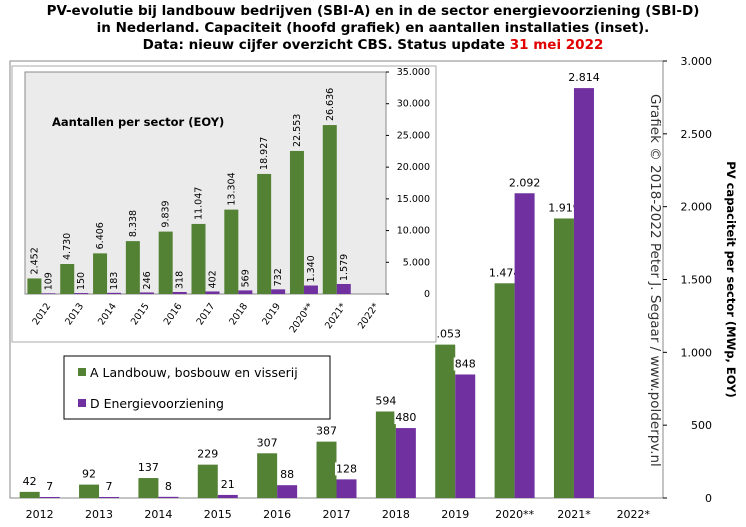 Image resolution: width=746 pixels, height=527 pixels. Describe the element at coordinates (34, 260) in the screenshot. I see `inset-data-label: 2.452` at that location.